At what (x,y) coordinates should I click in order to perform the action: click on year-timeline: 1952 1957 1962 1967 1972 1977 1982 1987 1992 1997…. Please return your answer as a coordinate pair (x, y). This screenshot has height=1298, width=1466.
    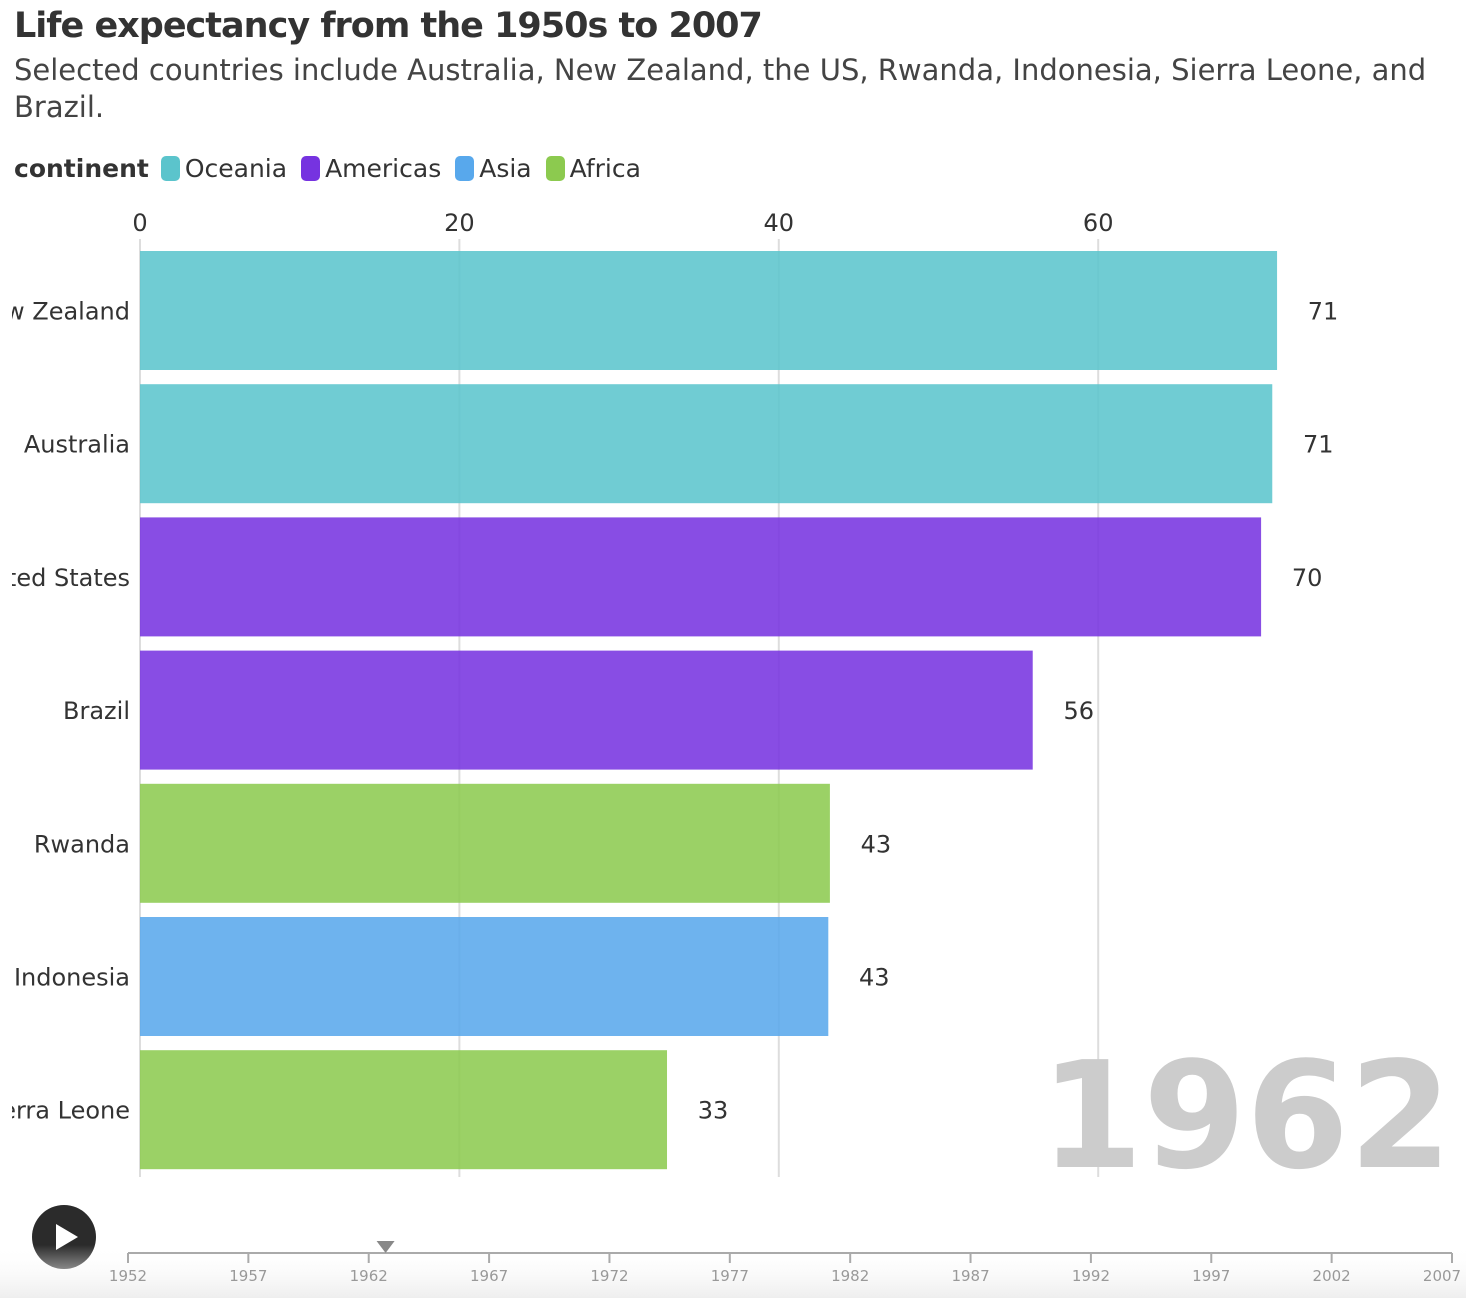
    Looking at the image, I should click on (733, 1246).